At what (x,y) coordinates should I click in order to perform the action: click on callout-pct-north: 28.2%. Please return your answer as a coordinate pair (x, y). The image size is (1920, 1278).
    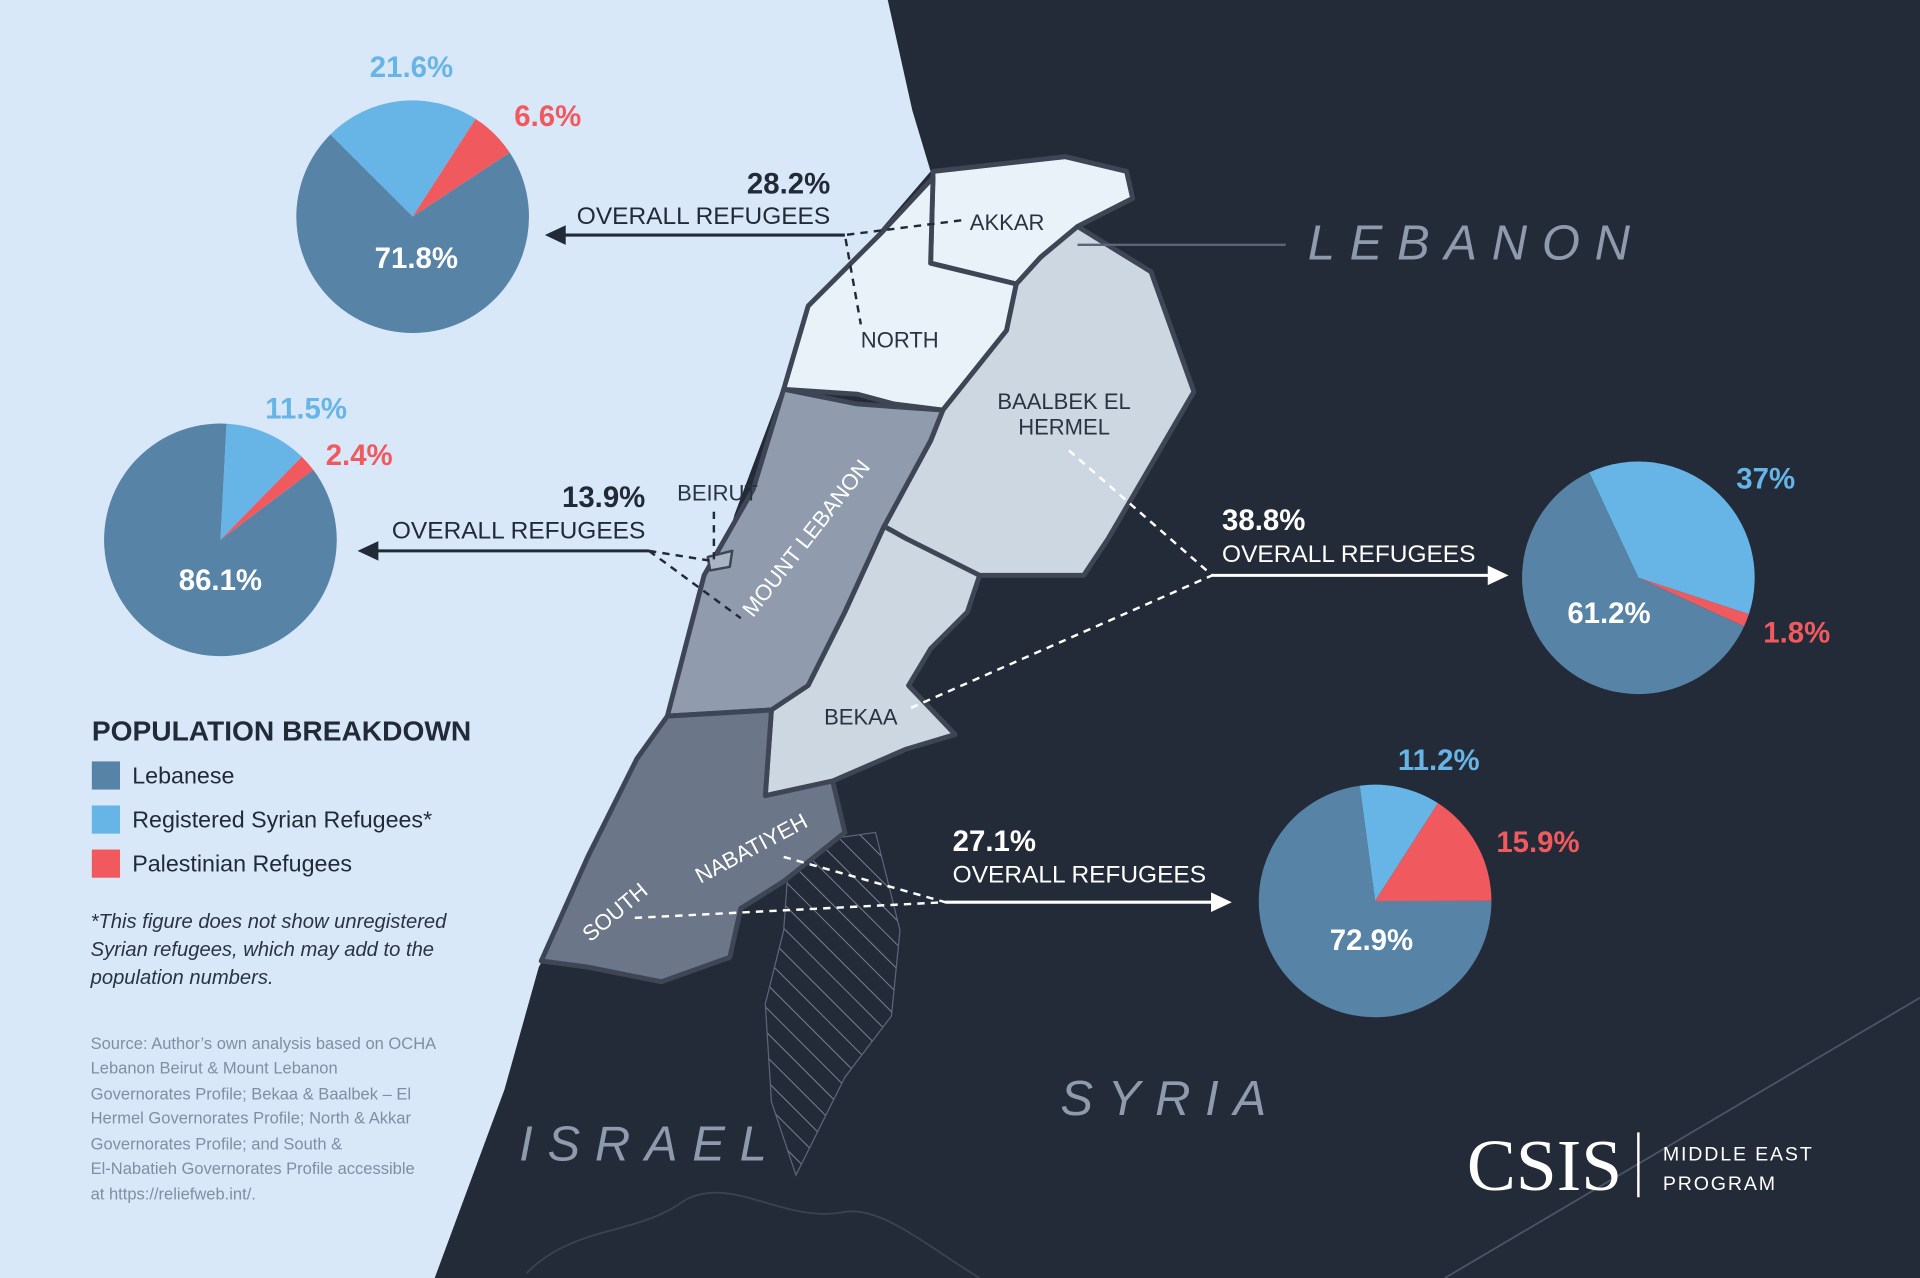
    Looking at the image, I should click on (788, 183).